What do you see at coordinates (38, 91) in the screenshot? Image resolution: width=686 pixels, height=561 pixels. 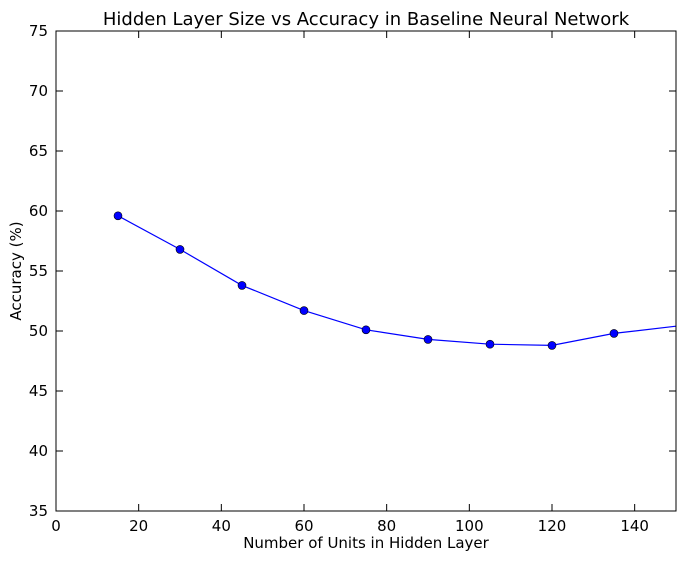 I see `y-tick-label: 70` at bounding box center [38, 91].